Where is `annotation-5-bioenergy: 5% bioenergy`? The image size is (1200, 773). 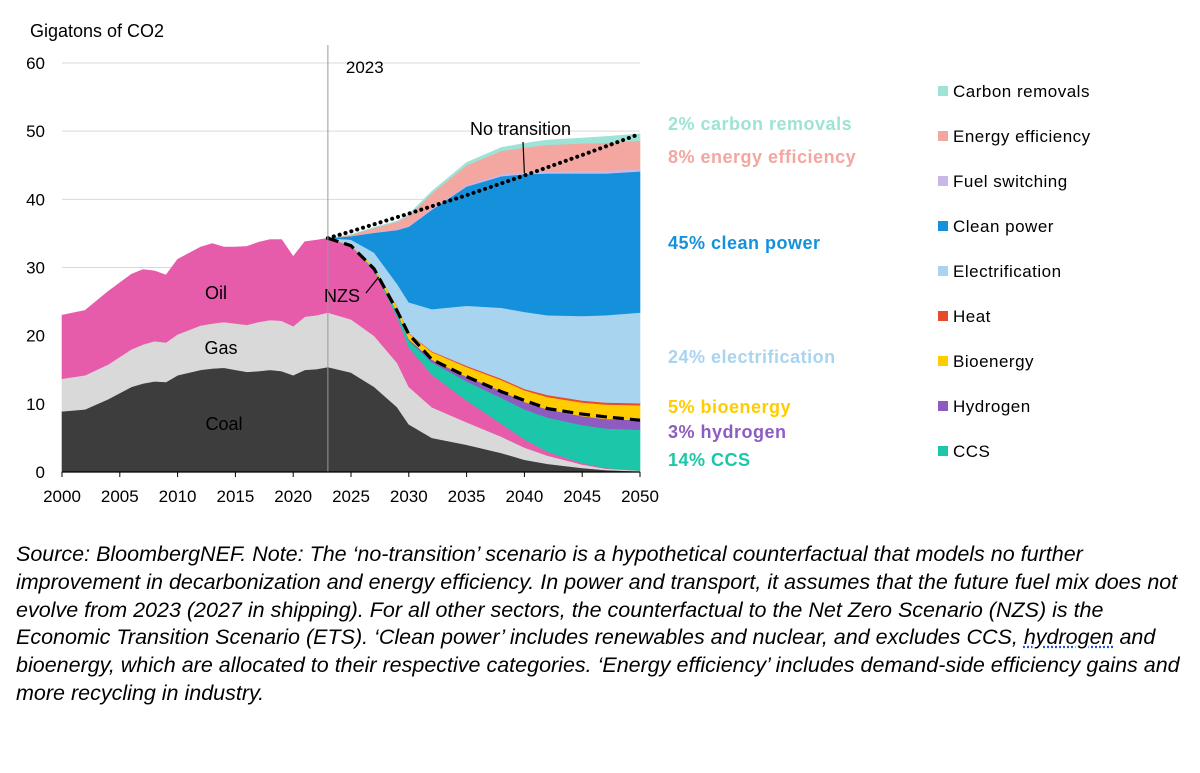 annotation-5-bioenergy: 5% bioenergy is located at coordinates (729, 407).